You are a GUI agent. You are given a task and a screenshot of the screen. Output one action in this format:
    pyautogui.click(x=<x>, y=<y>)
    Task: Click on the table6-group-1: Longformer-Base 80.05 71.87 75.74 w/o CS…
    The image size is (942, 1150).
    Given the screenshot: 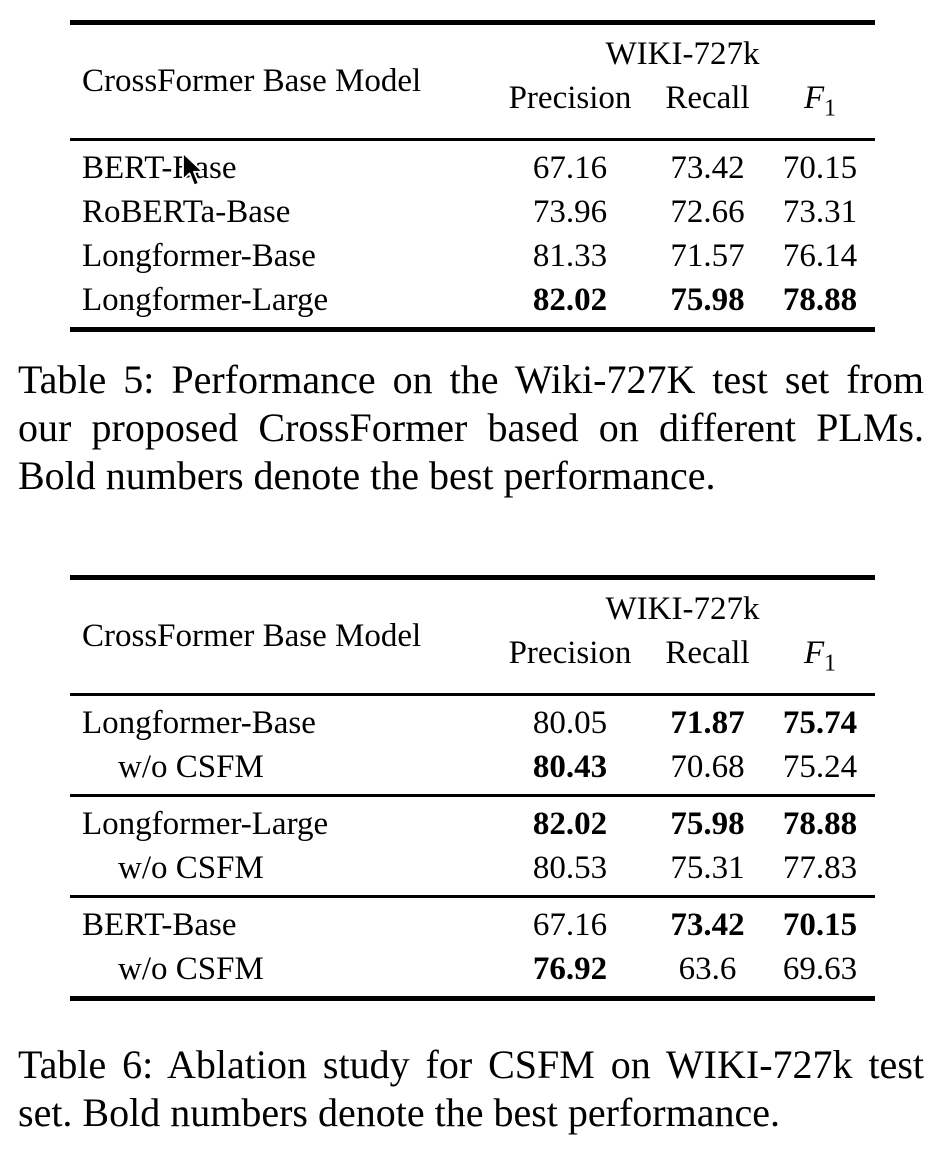 What is the action you would take?
    pyautogui.click(x=472, y=745)
    